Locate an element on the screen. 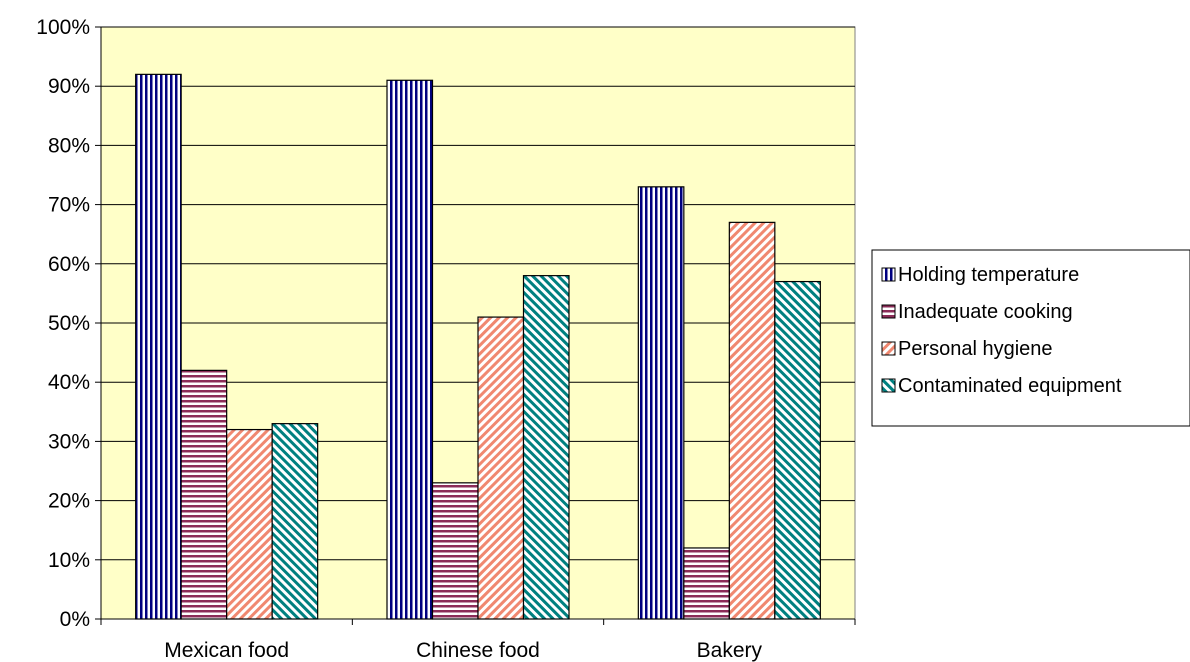 This screenshot has height=662, width=1190. legend-box is located at coordinates (1030, 338).